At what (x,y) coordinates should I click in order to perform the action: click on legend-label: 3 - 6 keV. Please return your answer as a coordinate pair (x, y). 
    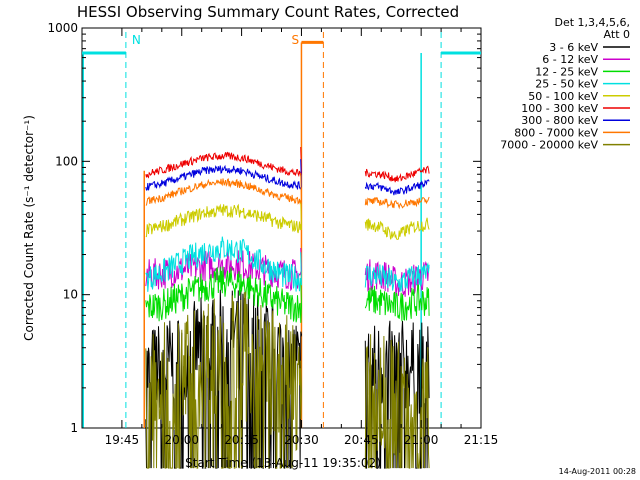
    Looking at the image, I should click on (573, 47).